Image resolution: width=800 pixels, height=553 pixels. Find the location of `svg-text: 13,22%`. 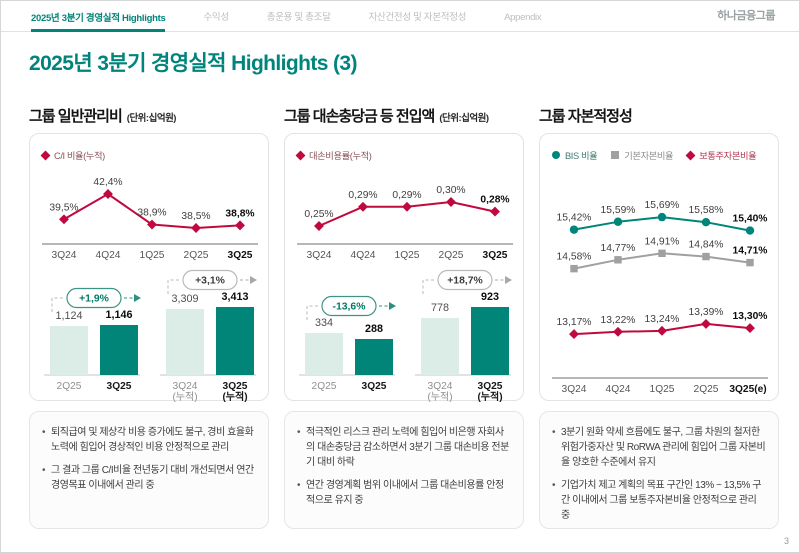

svg-text: 13,22% is located at coordinates (618, 320).